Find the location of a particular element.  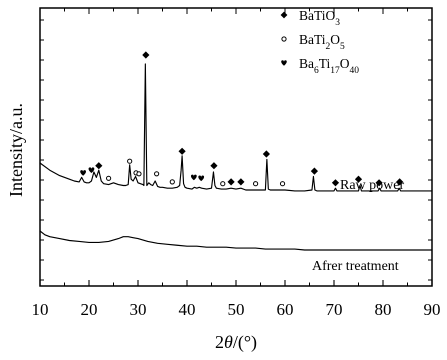

x-tick-label-20: 20 is located at coordinates (89, 309).